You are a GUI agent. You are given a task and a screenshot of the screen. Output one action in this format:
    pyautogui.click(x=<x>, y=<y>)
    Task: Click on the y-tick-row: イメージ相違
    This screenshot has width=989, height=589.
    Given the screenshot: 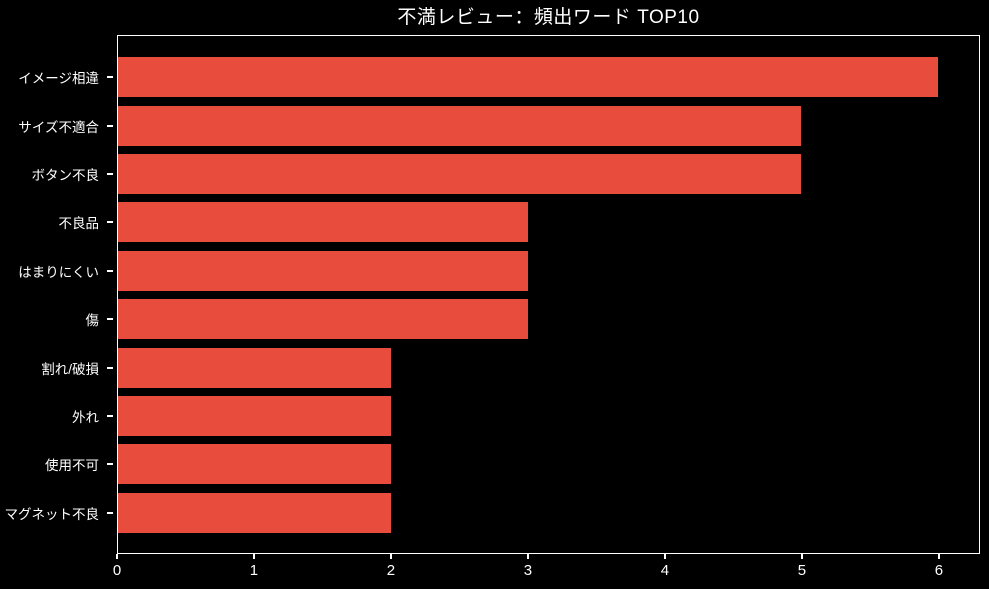 What is the action you would take?
    pyautogui.click(x=58, y=77)
    